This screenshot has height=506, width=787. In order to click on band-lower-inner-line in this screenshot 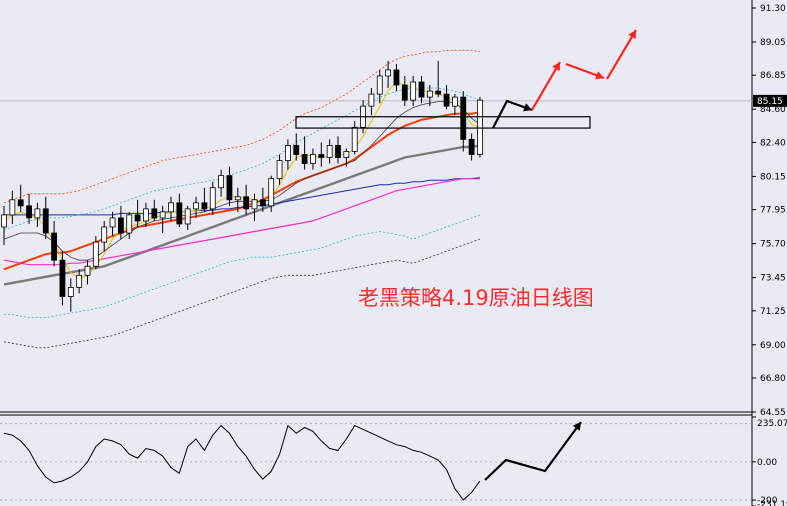, I will do `click(242, 266)`.